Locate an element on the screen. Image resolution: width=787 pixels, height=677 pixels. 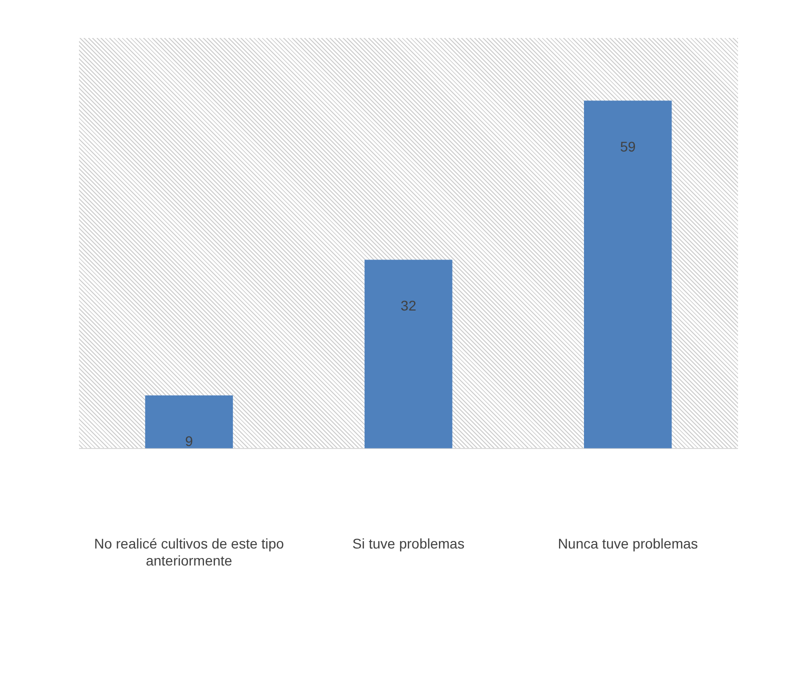
data-label: 32 is located at coordinates (408, 306).